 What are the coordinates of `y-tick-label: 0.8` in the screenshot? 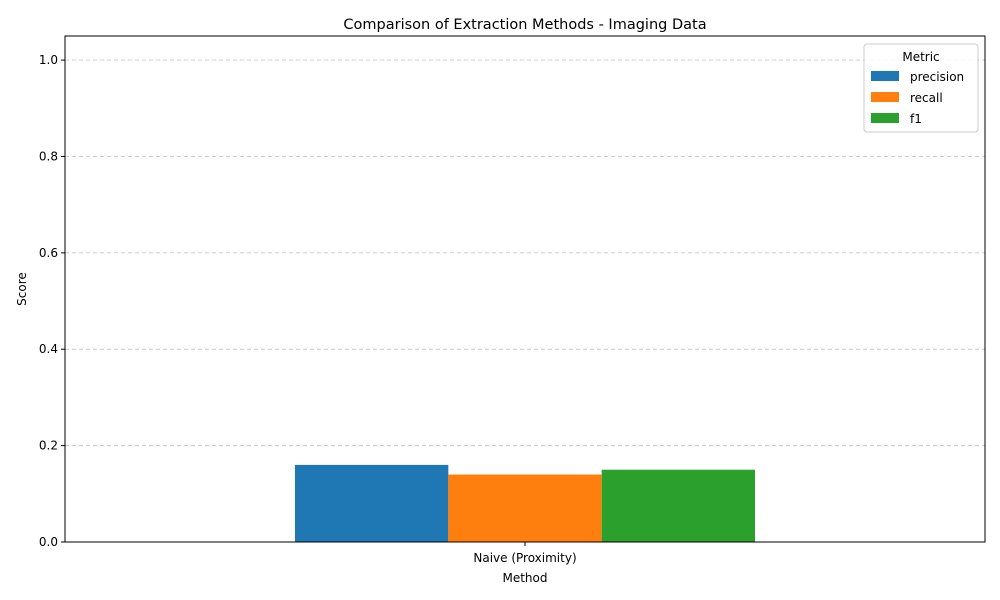 It's located at (48, 156).